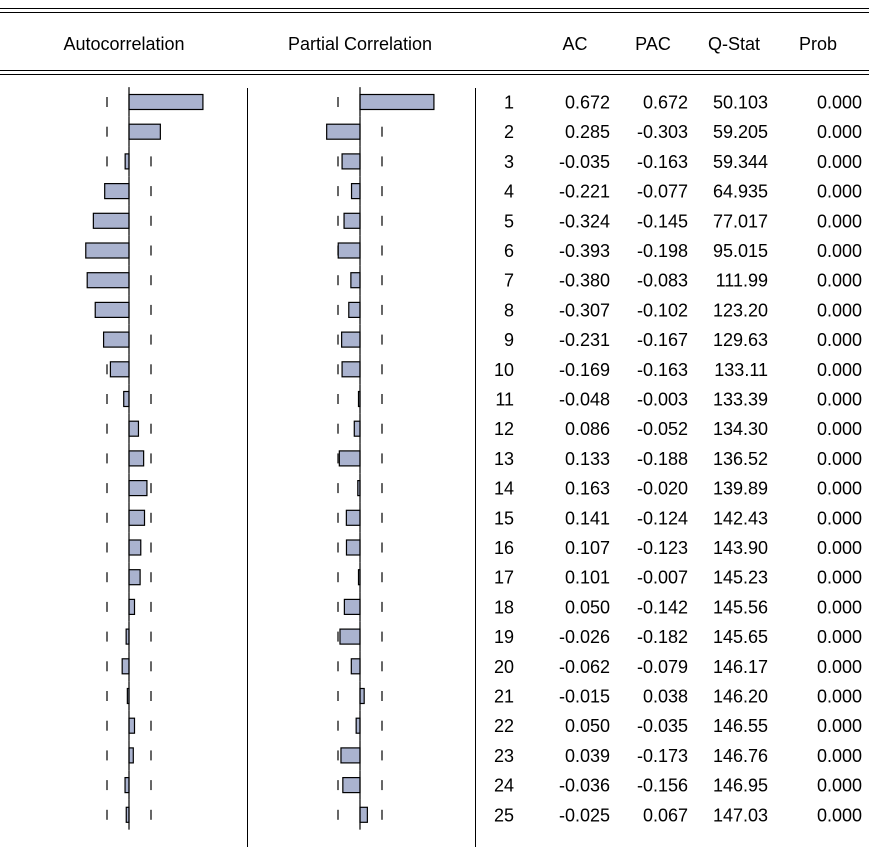 This screenshot has height=849, width=869. I want to click on qstat-cell: 123.20, so click(740, 310).